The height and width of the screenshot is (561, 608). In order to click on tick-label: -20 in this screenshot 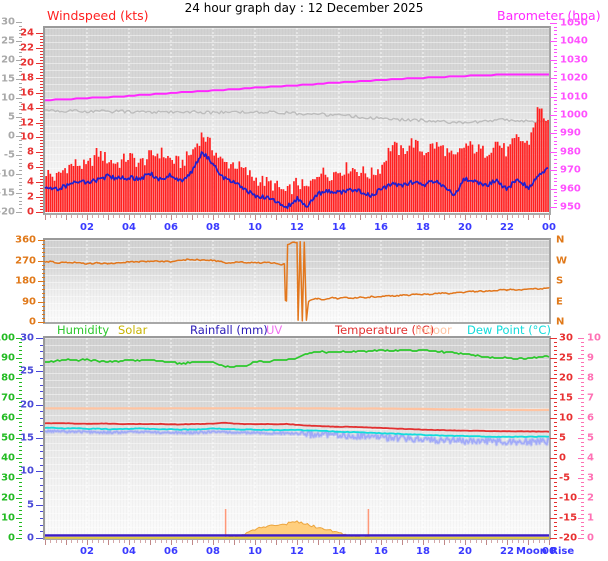, I will do `click(568, 538)`.